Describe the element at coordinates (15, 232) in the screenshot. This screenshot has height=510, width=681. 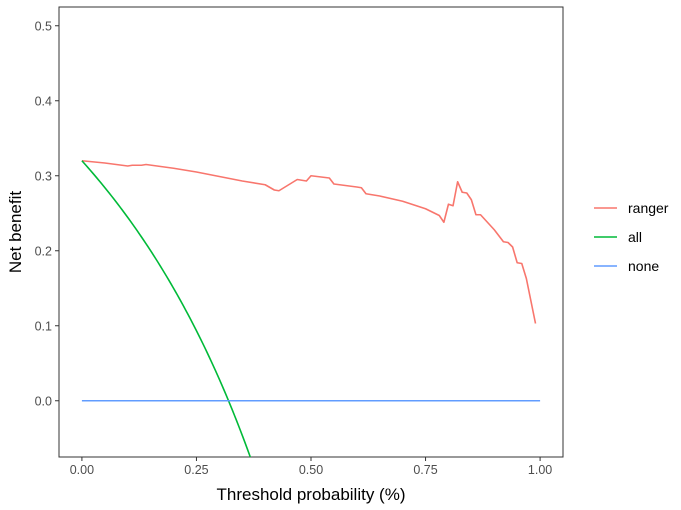
I see `y-axis-title: Net benefit` at that location.